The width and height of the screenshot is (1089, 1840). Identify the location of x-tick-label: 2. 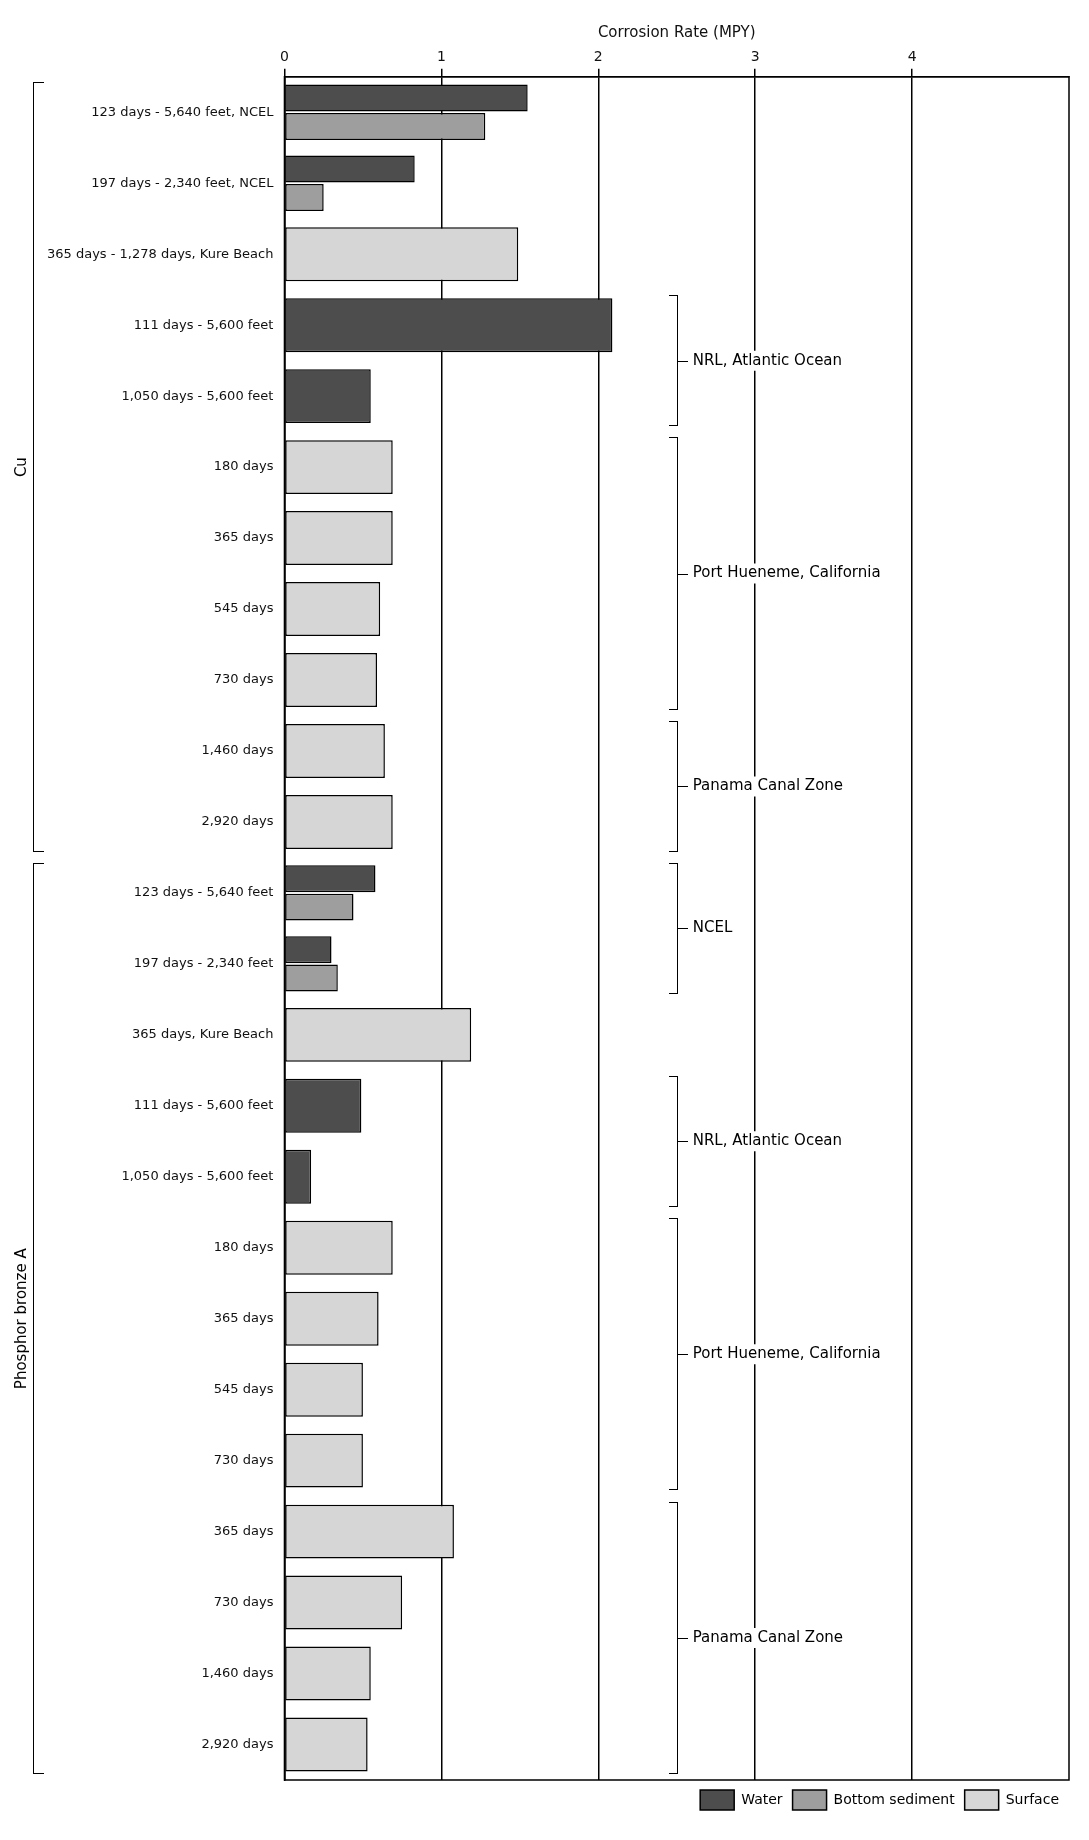
(598, 56).